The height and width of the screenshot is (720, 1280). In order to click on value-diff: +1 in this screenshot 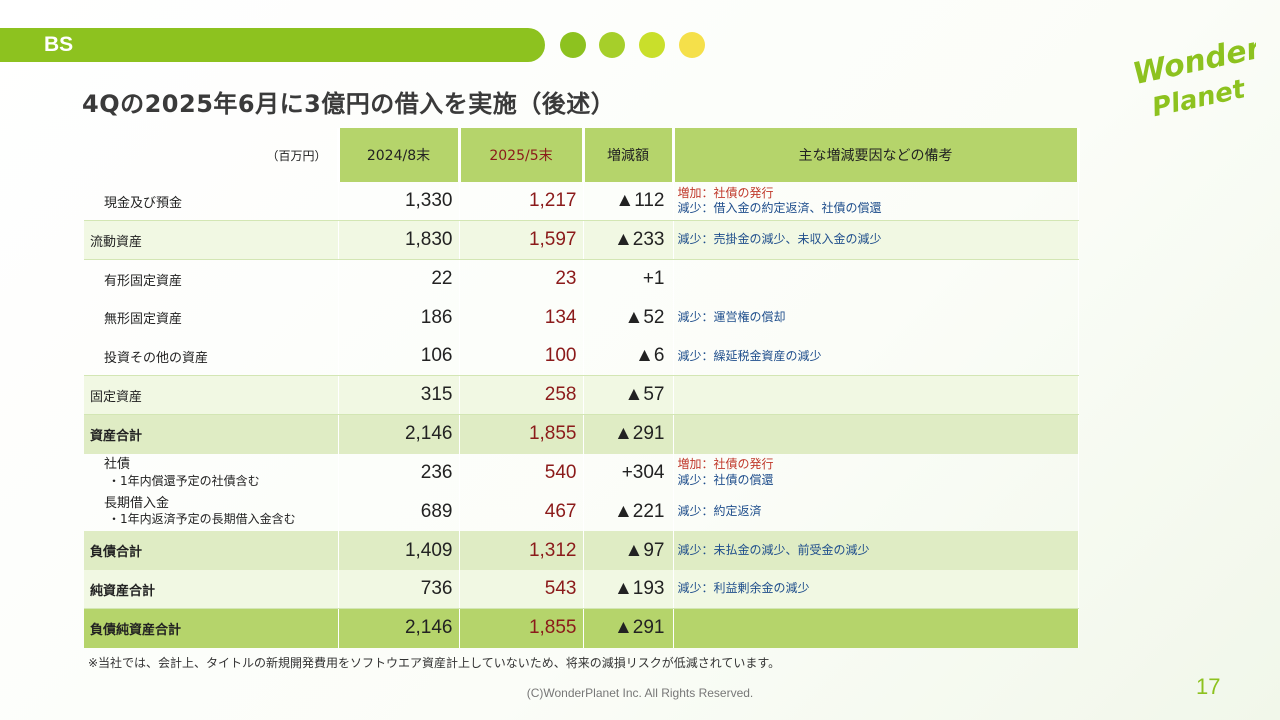, I will do `click(628, 279)`.